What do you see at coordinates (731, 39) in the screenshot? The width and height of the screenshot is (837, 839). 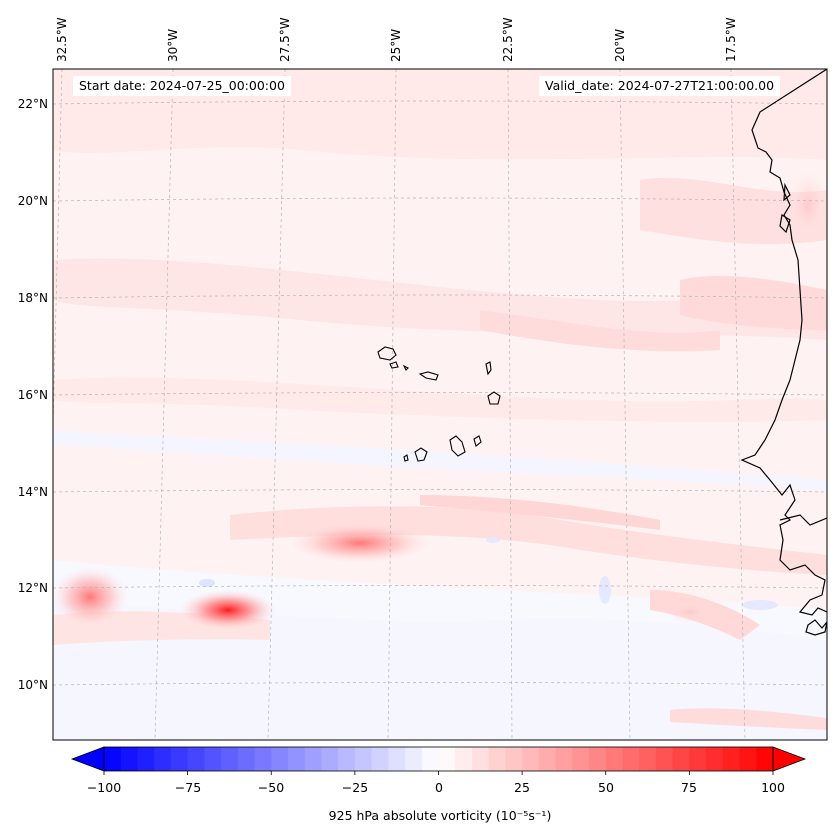 I see `lon-label-17-5w: 17.5°W` at bounding box center [731, 39].